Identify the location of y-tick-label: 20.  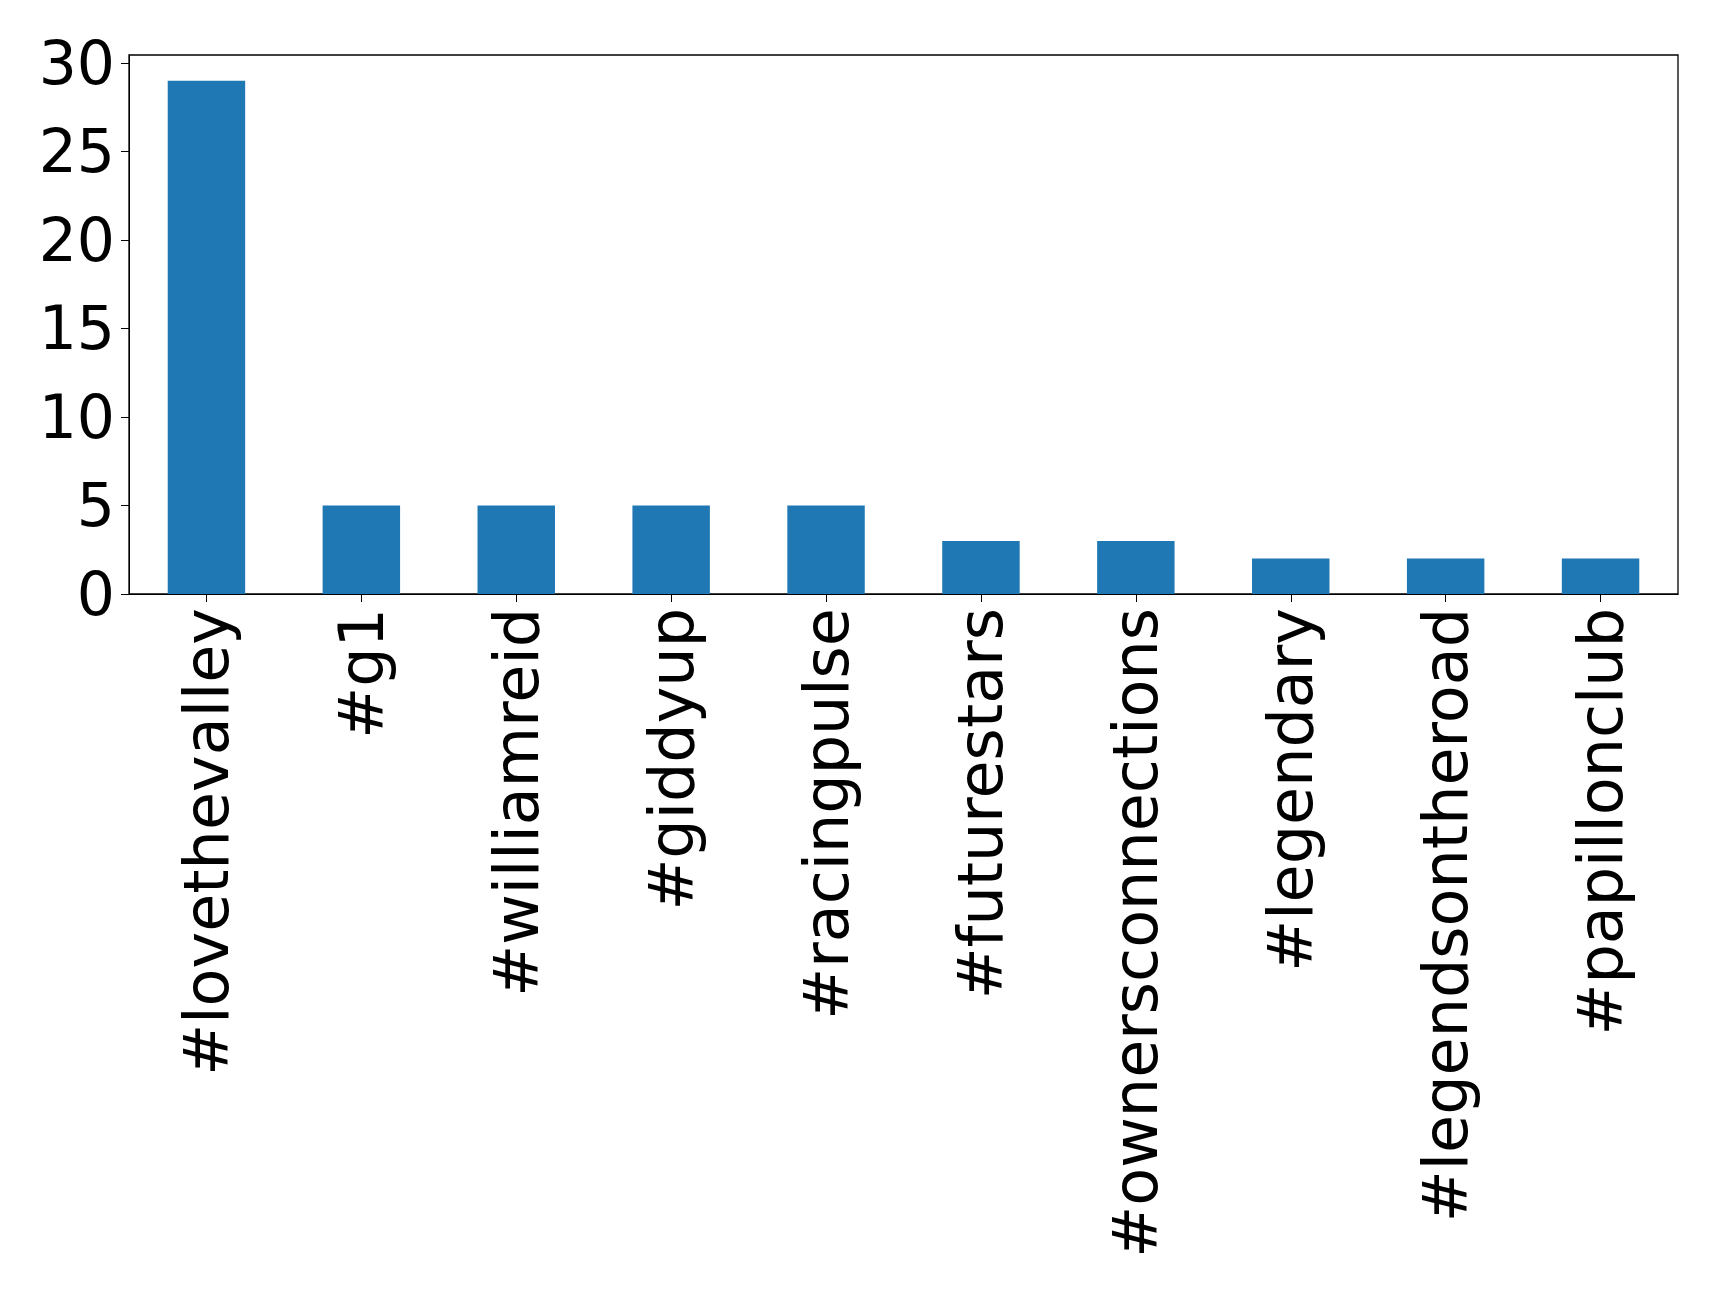
(76, 239).